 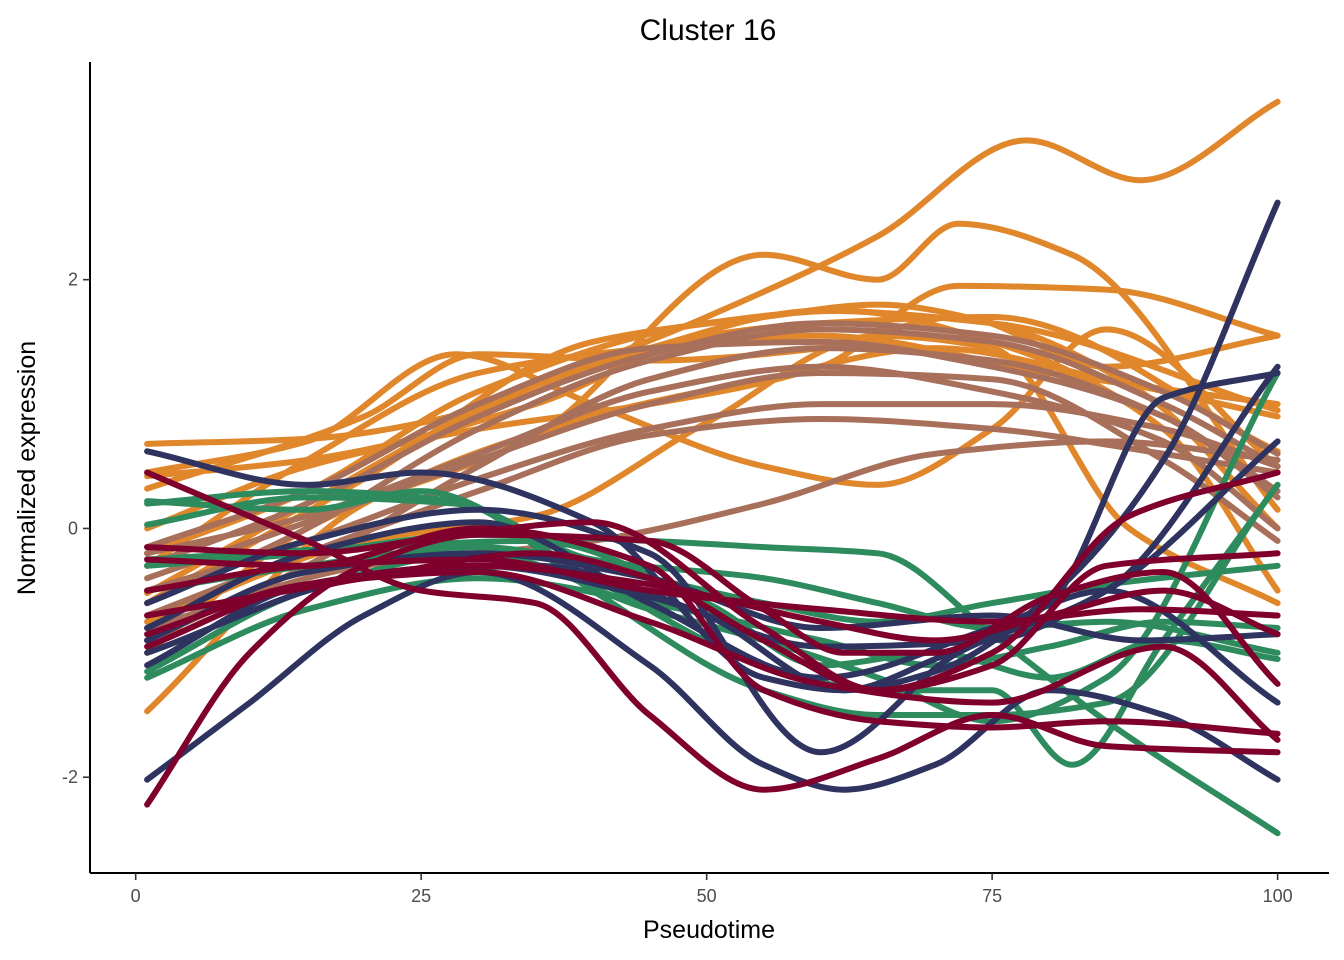 I want to click on x-tick-label: 50, so click(x=707, y=896).